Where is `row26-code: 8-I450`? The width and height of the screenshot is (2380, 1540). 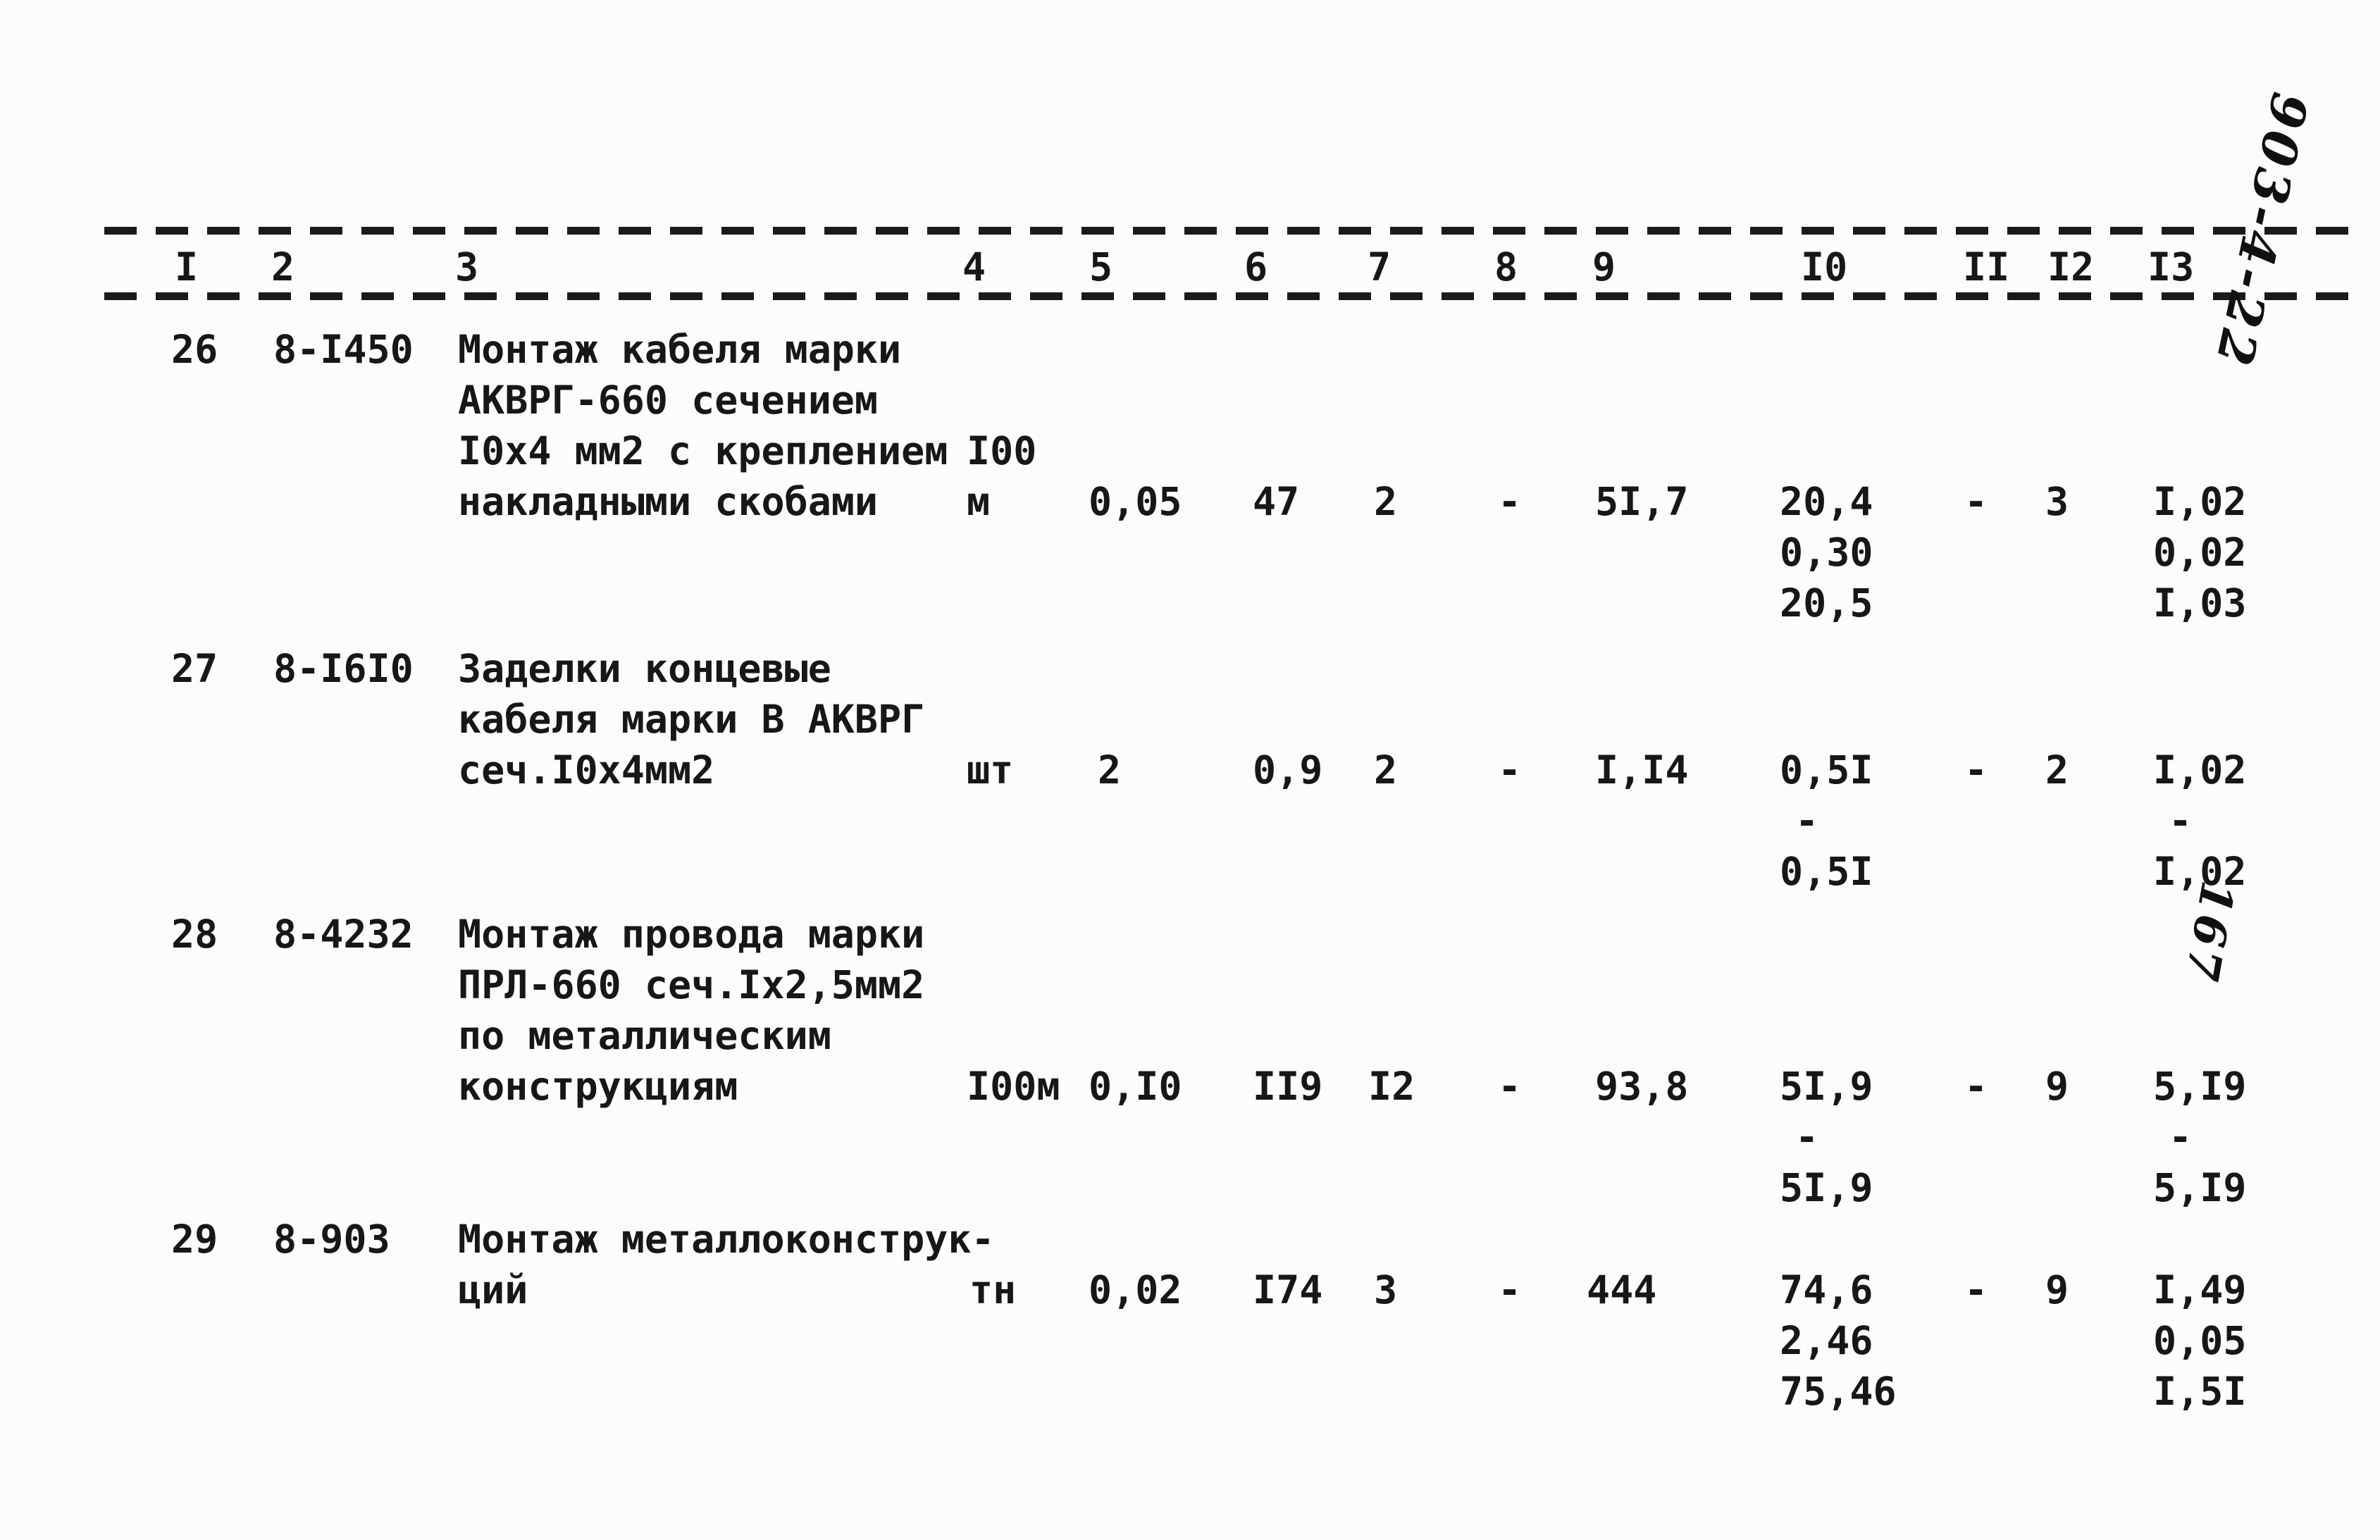
row26-code: 8-I450 is located at coordinates (343, 349).